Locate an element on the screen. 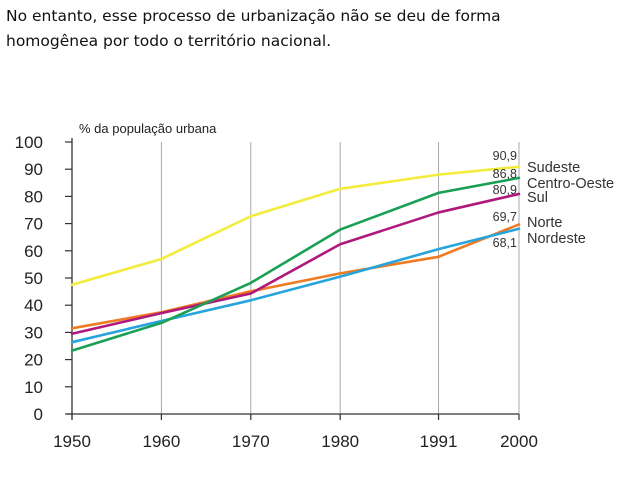  x-tick-label-1970: 1970 is located at coordinates (251, 441).